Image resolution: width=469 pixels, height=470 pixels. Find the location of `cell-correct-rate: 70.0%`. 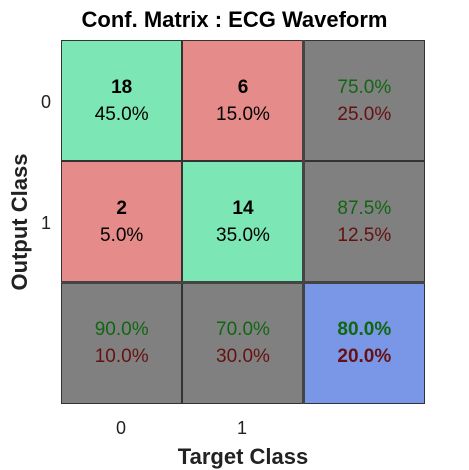

cell-correct-rate: 70.0% is located at coordinates (243, 330).